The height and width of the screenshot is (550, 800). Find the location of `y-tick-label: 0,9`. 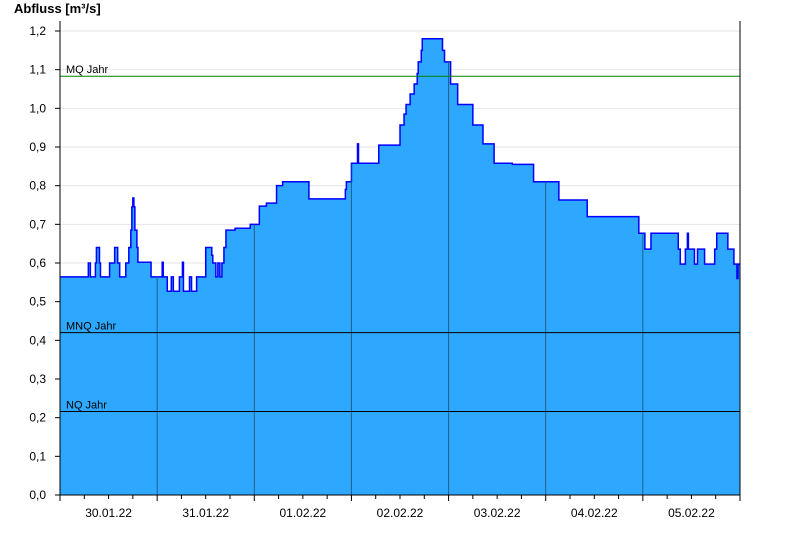

y-tick-label: 0,9 is located at coordinates (37, 147).